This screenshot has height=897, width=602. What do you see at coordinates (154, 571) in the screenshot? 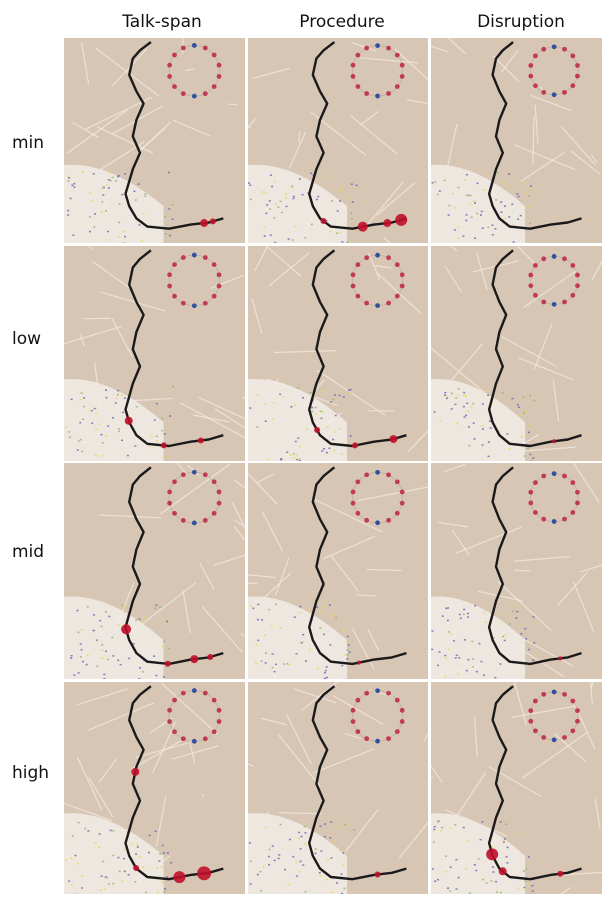
I see `map-panel-mid-talk-span` at bounding box center [154, 571].